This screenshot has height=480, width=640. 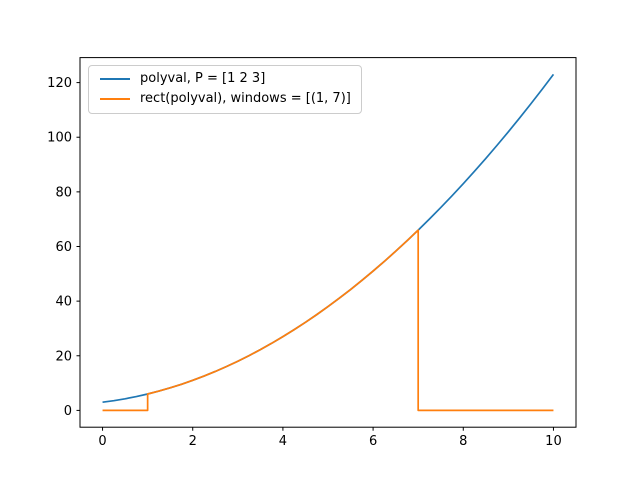 I want to click on legend-label-rect-polyval: rect(polyval), windows = [(1, 7)], so click(x=245, y=98).